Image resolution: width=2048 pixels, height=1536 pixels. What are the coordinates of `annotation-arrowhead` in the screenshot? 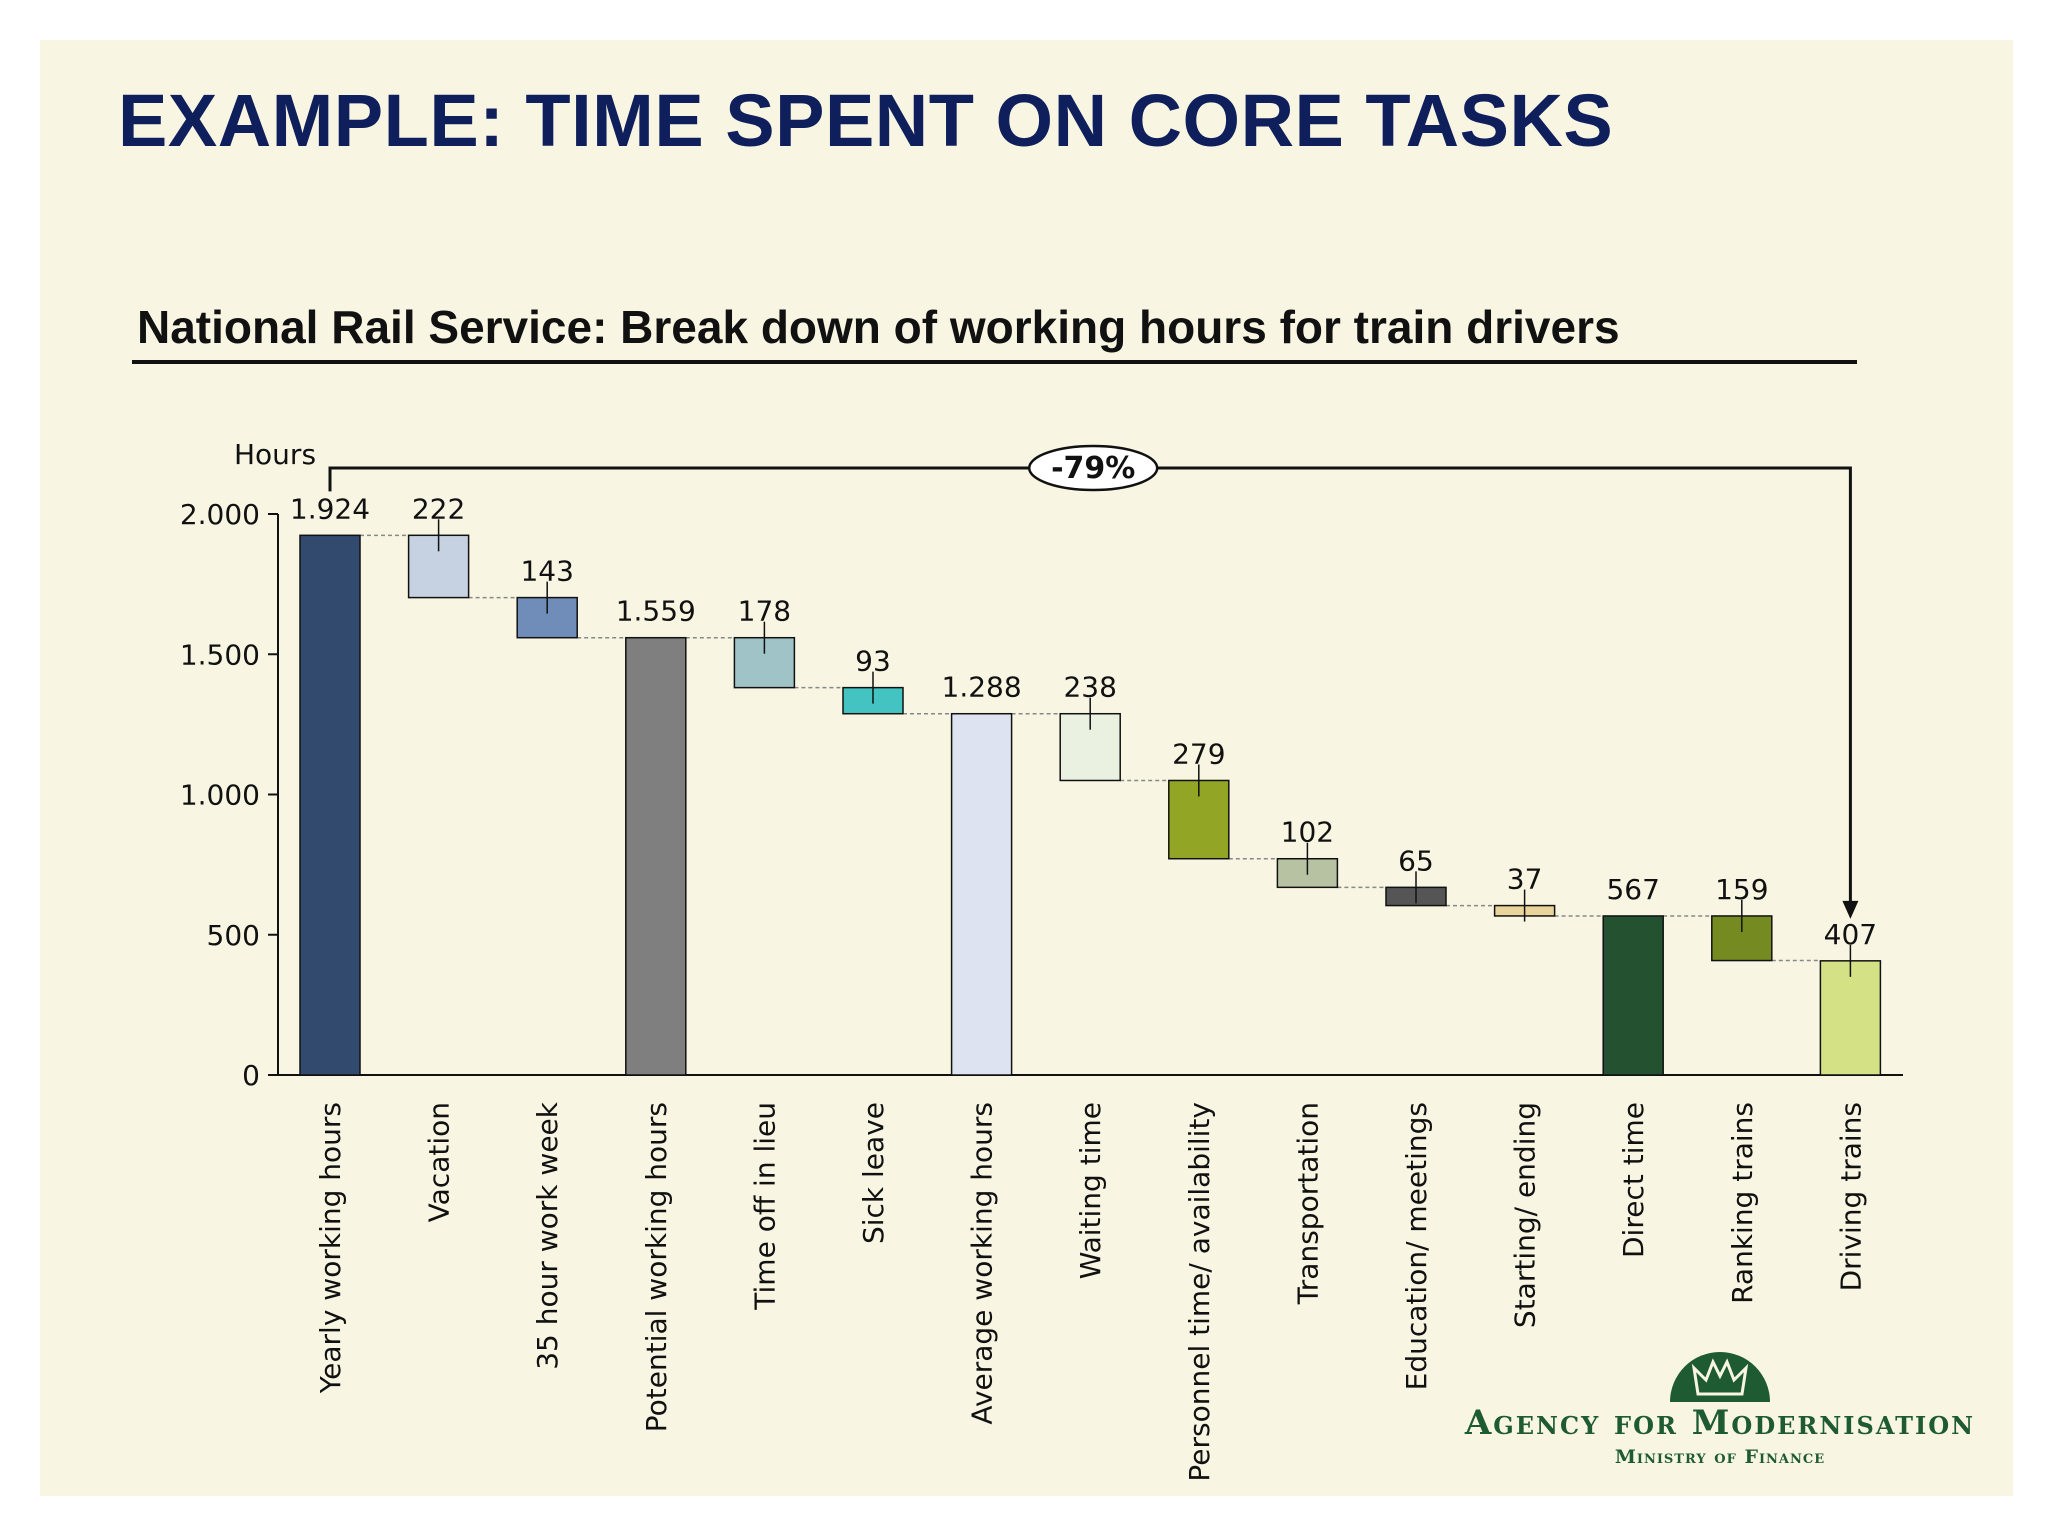 It's located at (1850, 909).